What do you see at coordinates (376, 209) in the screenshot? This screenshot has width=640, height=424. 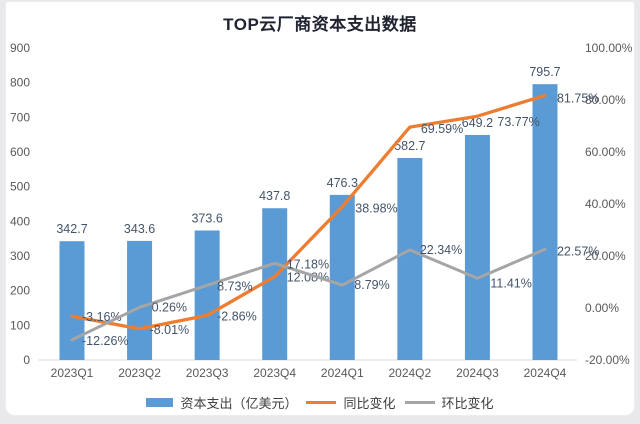 I see `yoy-point-label: 38.98%` at bounding box center [376, 209].